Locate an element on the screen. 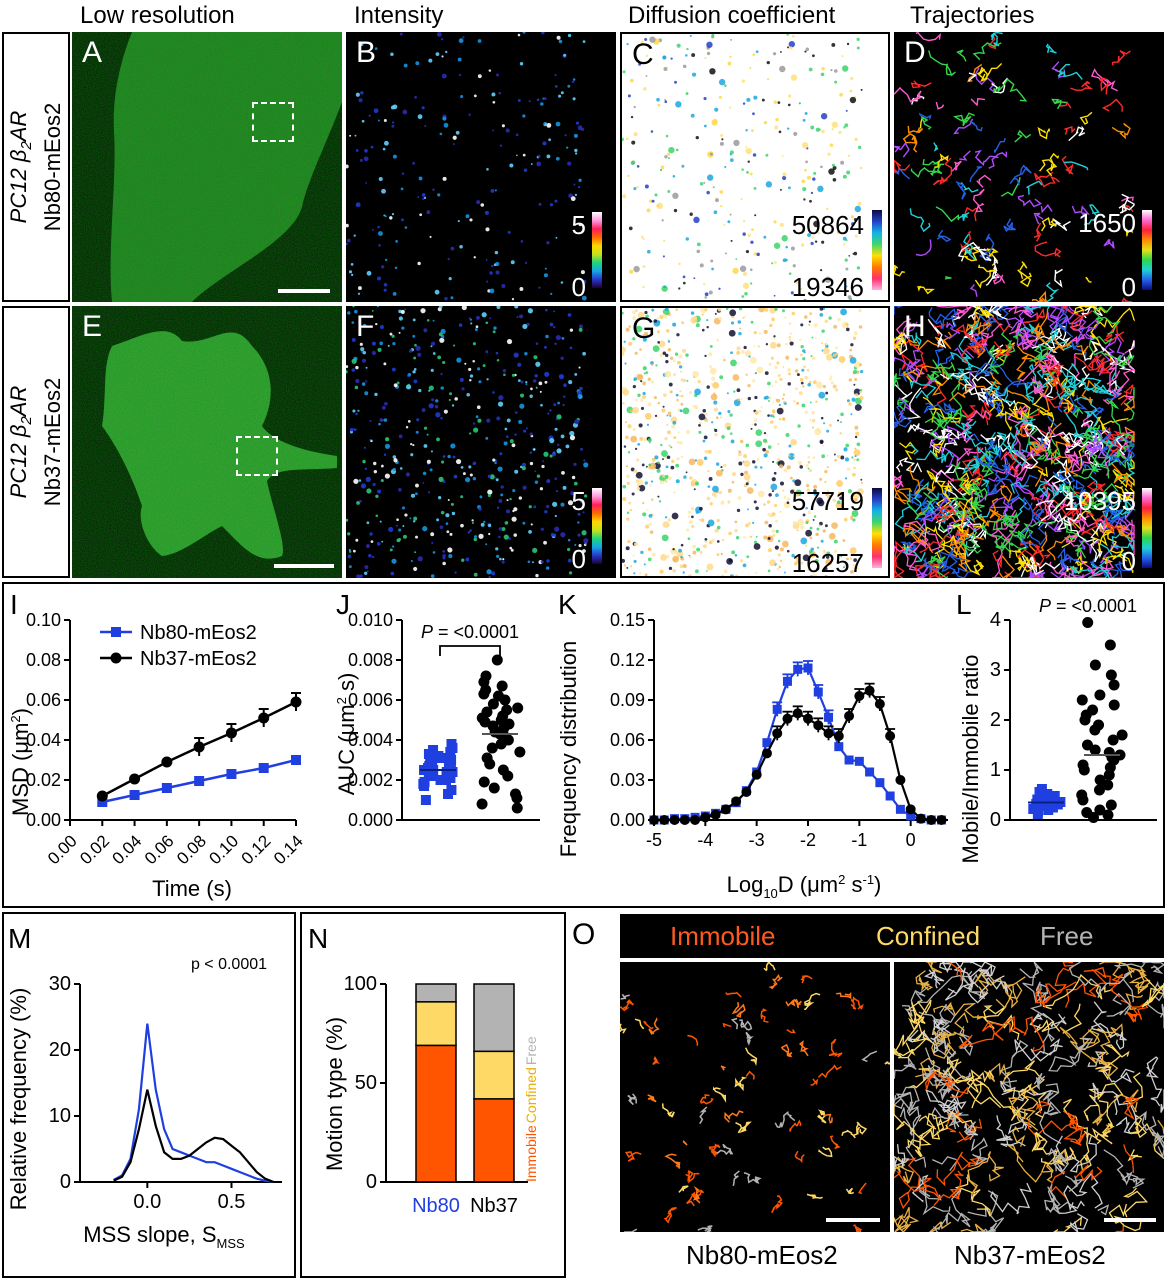 This screenshot has width=1167, height=1280. diffusion-map is located at coordinates (743, 442).